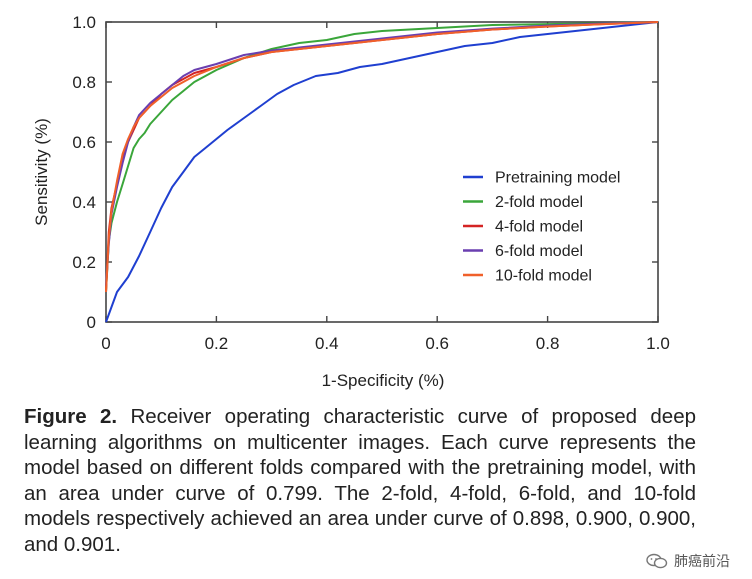 This screenshot has width=752, height=579. Describe the element at coordinates (702, 562) in the screenshot. I see `watermark-text: 肺癌前沿` at that location.